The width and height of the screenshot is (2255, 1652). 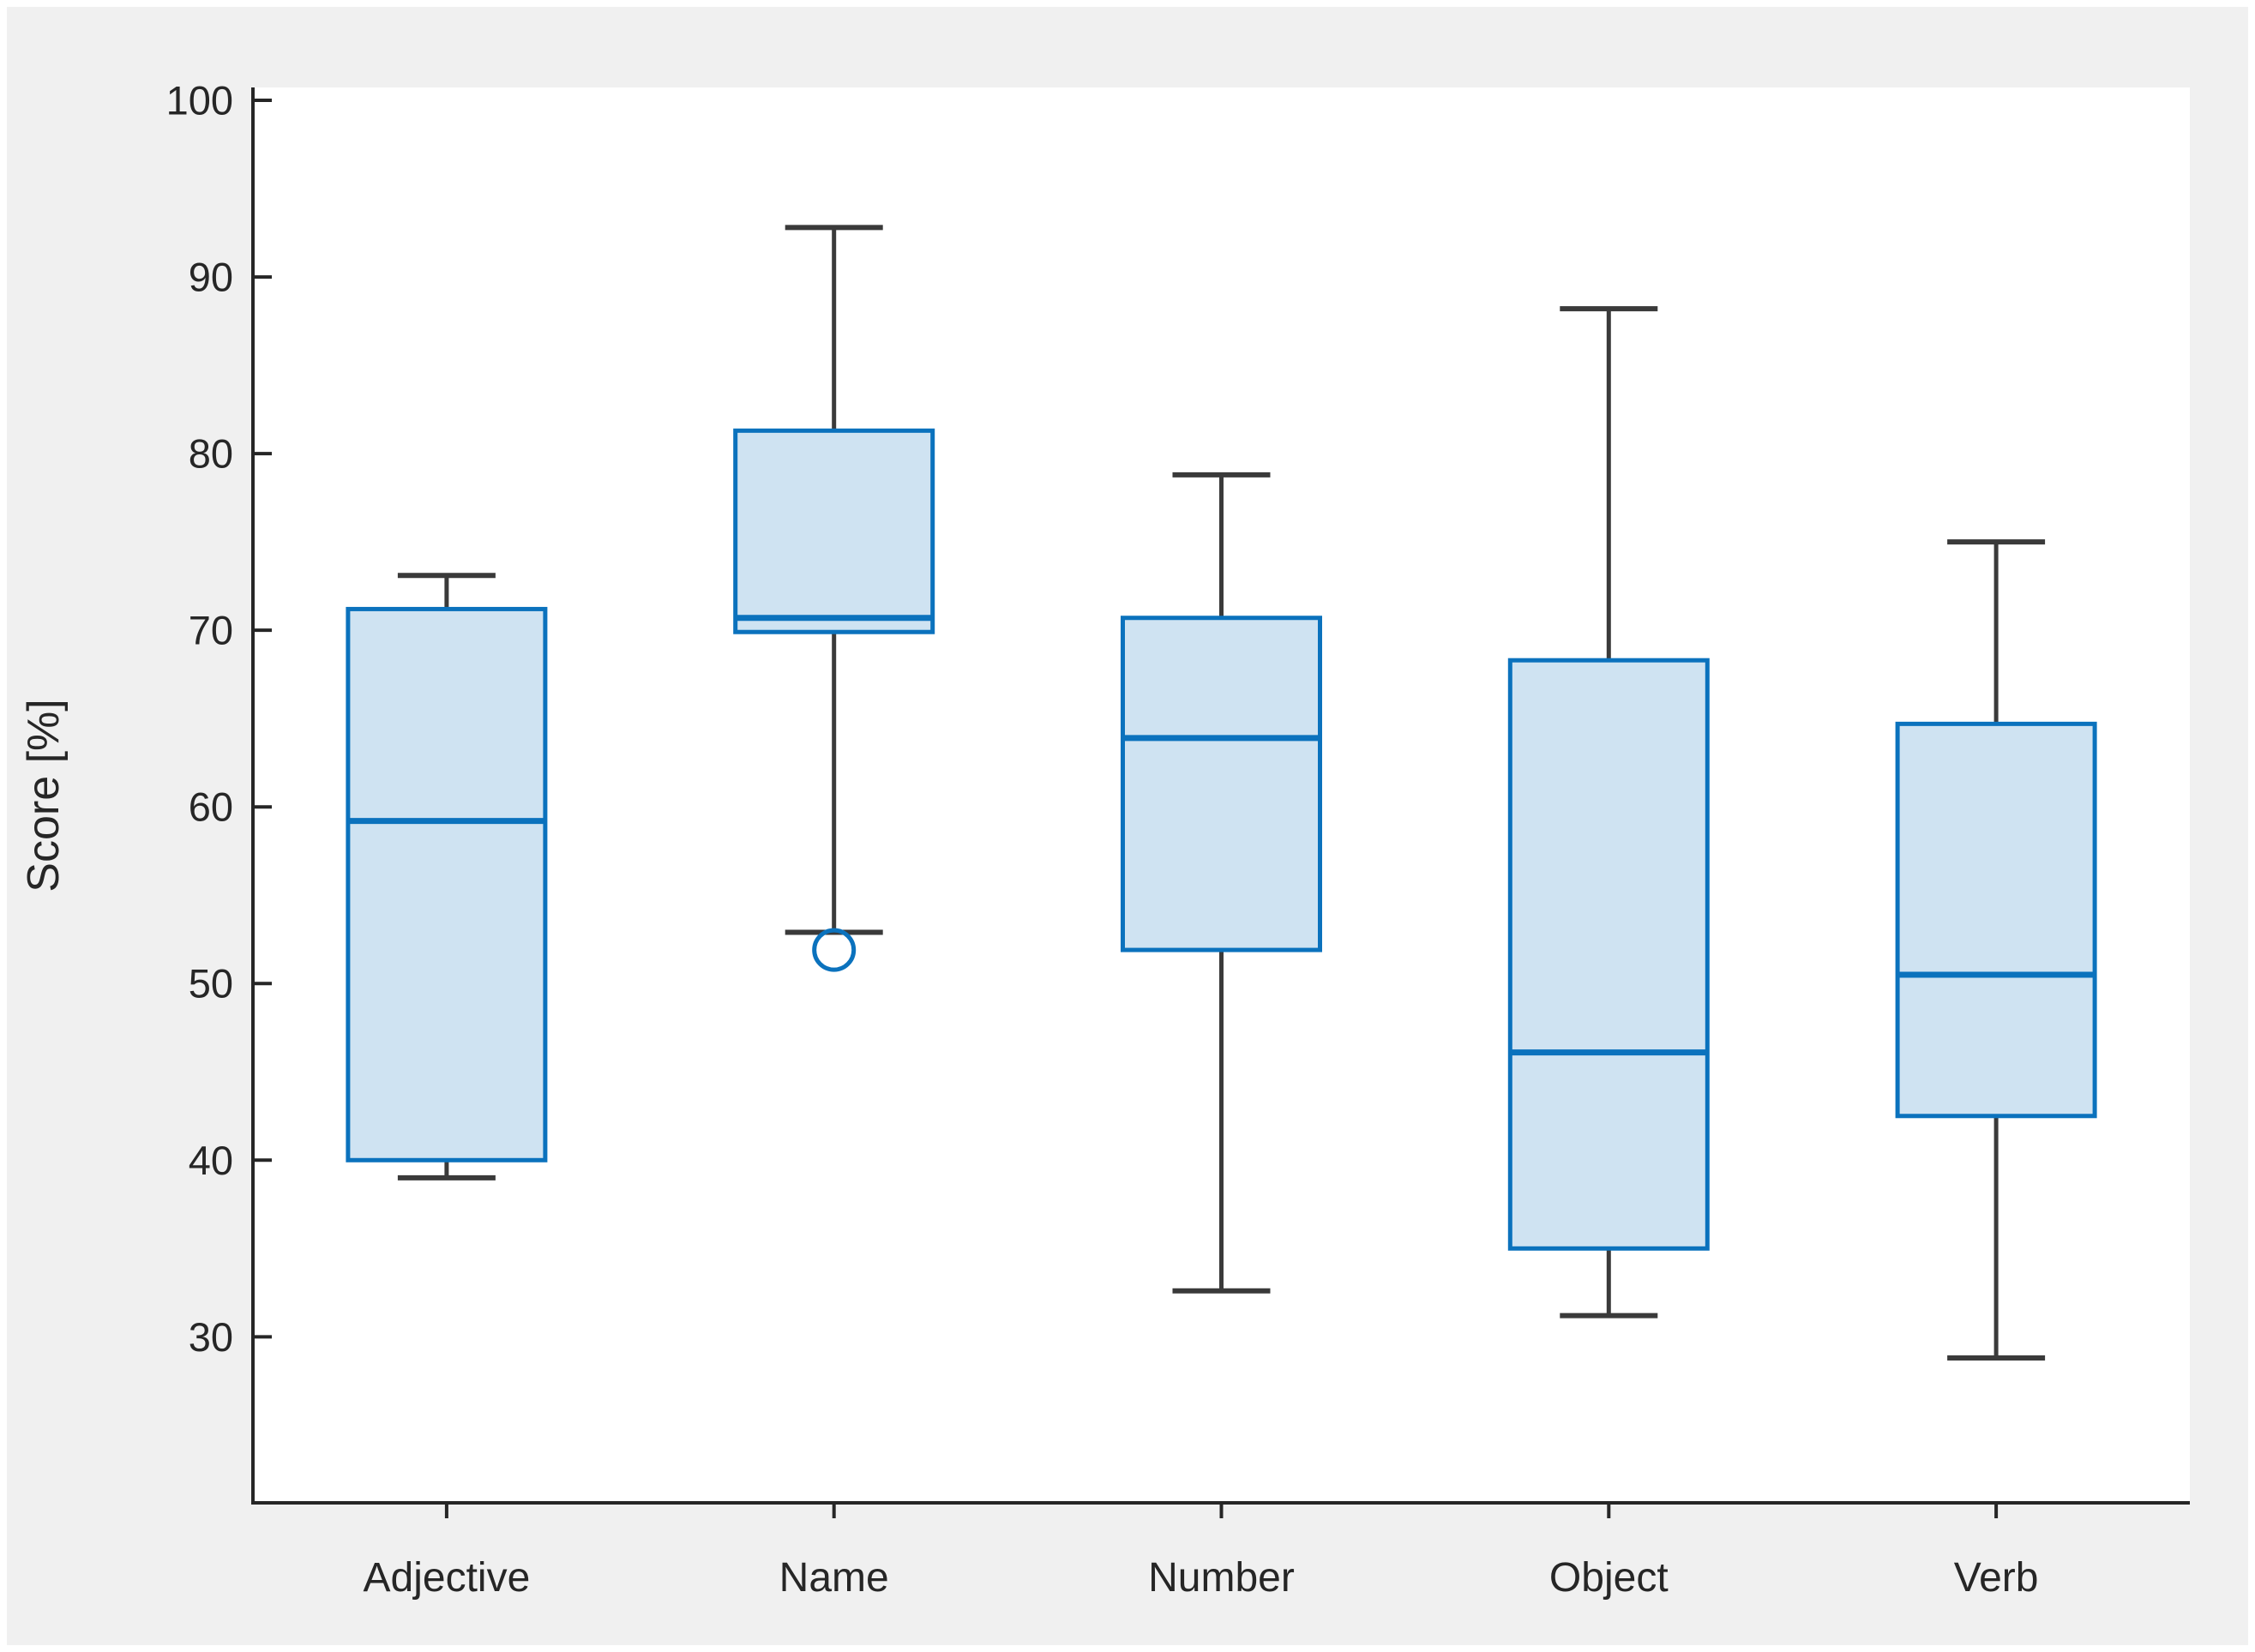 What do you see at coordinates (211, 630) in the screenshot?
I see `y-tick-label: 70` at bounding box center [211, 630].